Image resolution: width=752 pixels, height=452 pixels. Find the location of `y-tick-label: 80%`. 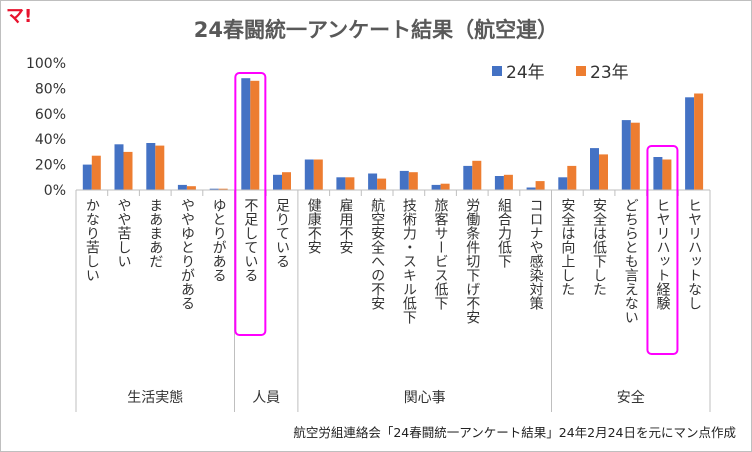

y-tick-label: 80% is located at coordinates (50, 89).